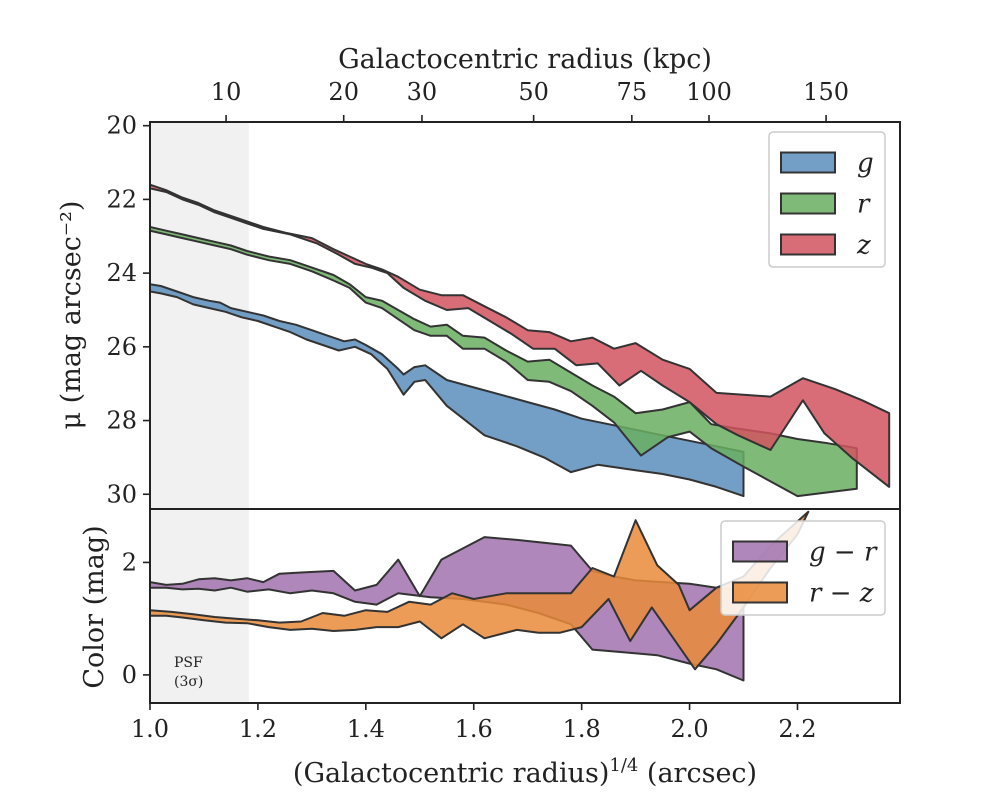 The width and height of the screenshot is (1000, 800). Describe the element at coordinates (121, 347) in the screenshot. I see `top-y-tick-label: 26` at that location.